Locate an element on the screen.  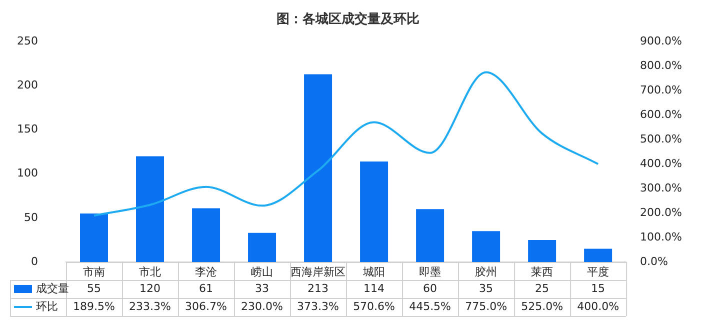
data-label: 189.5% is located at coordinates (94, 306).